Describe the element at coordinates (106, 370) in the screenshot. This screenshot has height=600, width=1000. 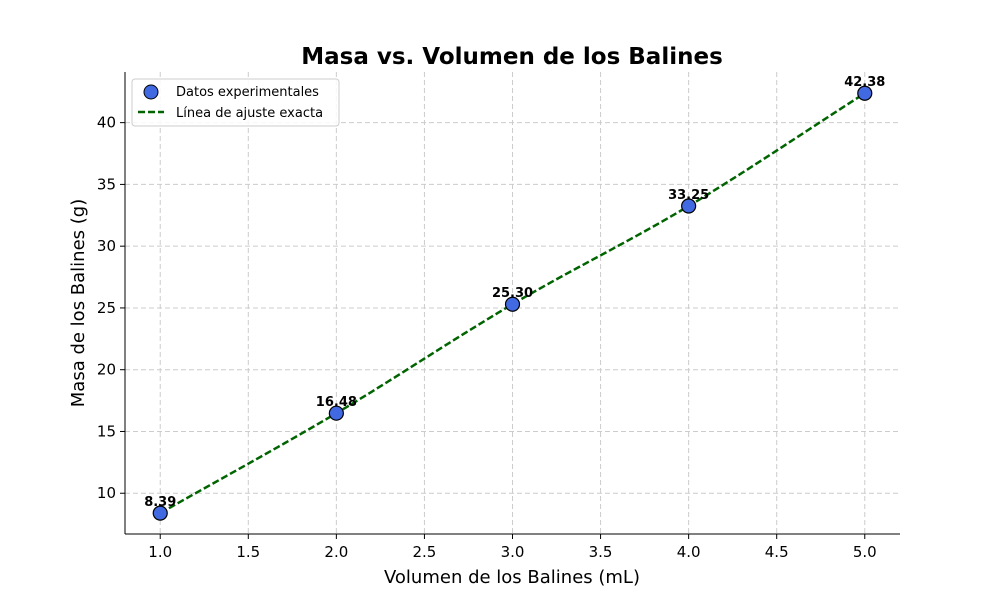
I see `y-tick-label: 20` at that location.